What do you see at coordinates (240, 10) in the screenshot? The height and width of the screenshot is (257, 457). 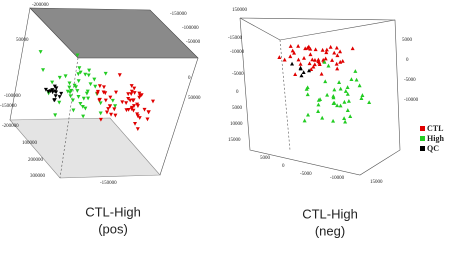 I see `tick-label: 150000` at bounding box center [240, 10].